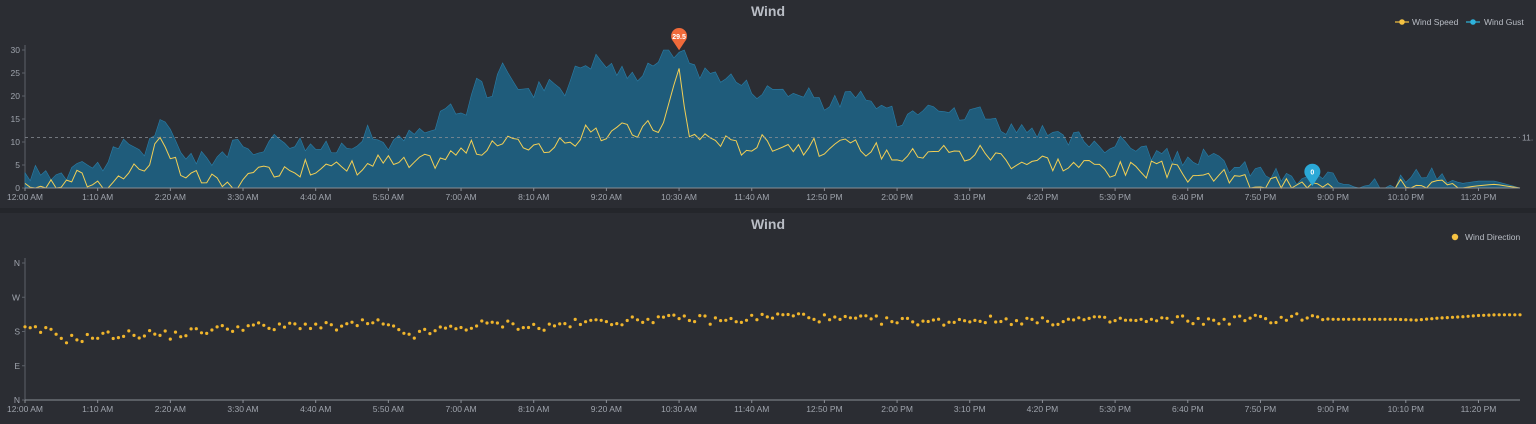 The width and height of the screenshot is (1536, 424). What do you see at coordinates (16, 96) in the screenshot?
I see `y-tick-label: 20` at bounding box center [16, 96].